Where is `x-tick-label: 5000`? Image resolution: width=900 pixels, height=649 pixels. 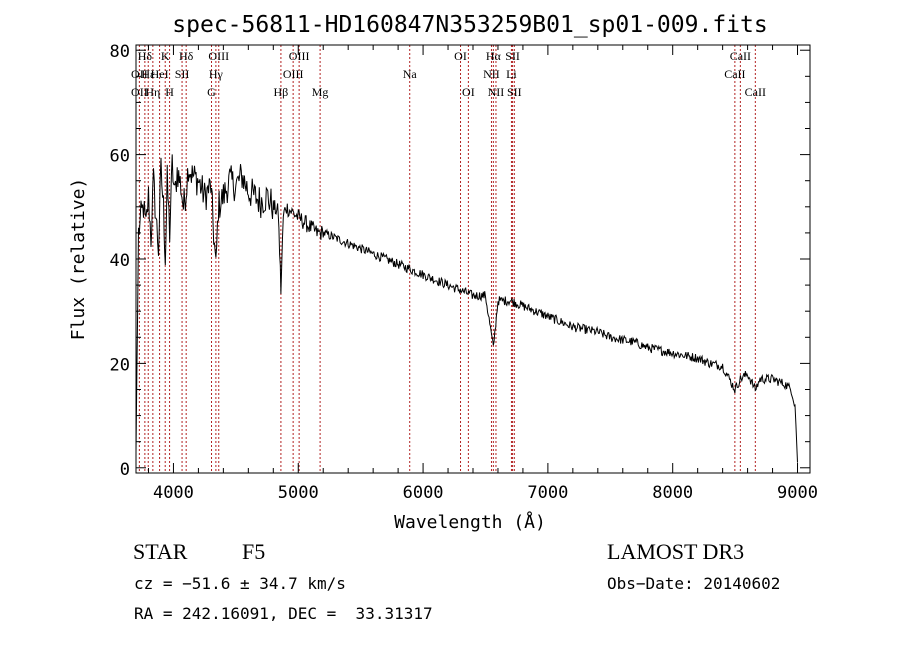
x-tick-label: 5000 is located at coordinates (298, 493).